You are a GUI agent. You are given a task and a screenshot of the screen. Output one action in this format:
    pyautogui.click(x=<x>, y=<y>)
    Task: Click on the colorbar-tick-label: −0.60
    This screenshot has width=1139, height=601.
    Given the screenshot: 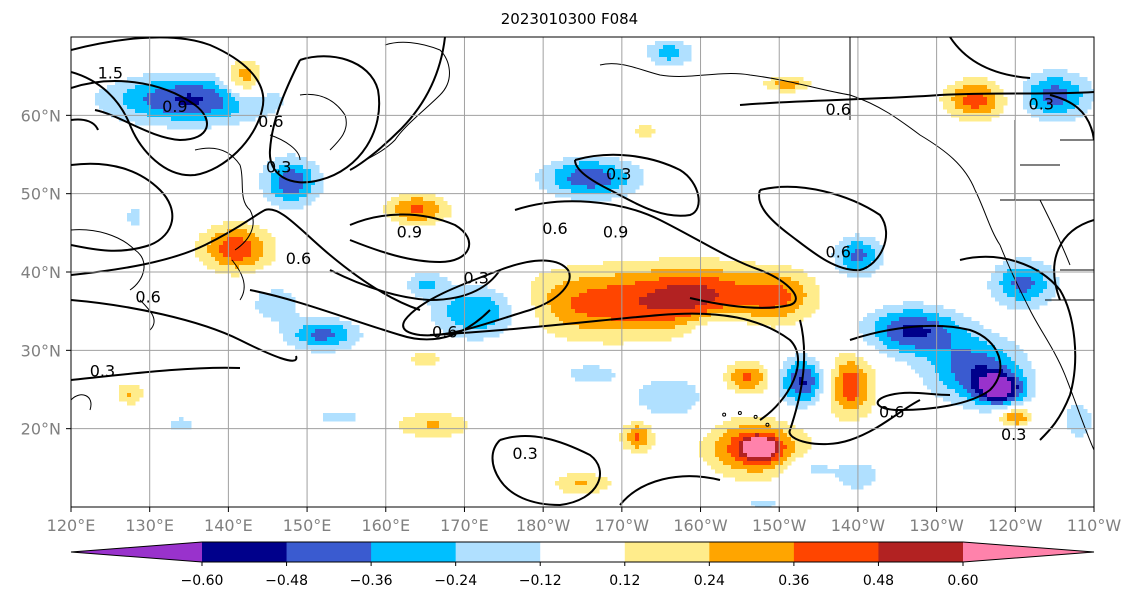 What is the action you would take?
    pyautogui.click(x=202, y=581)
    